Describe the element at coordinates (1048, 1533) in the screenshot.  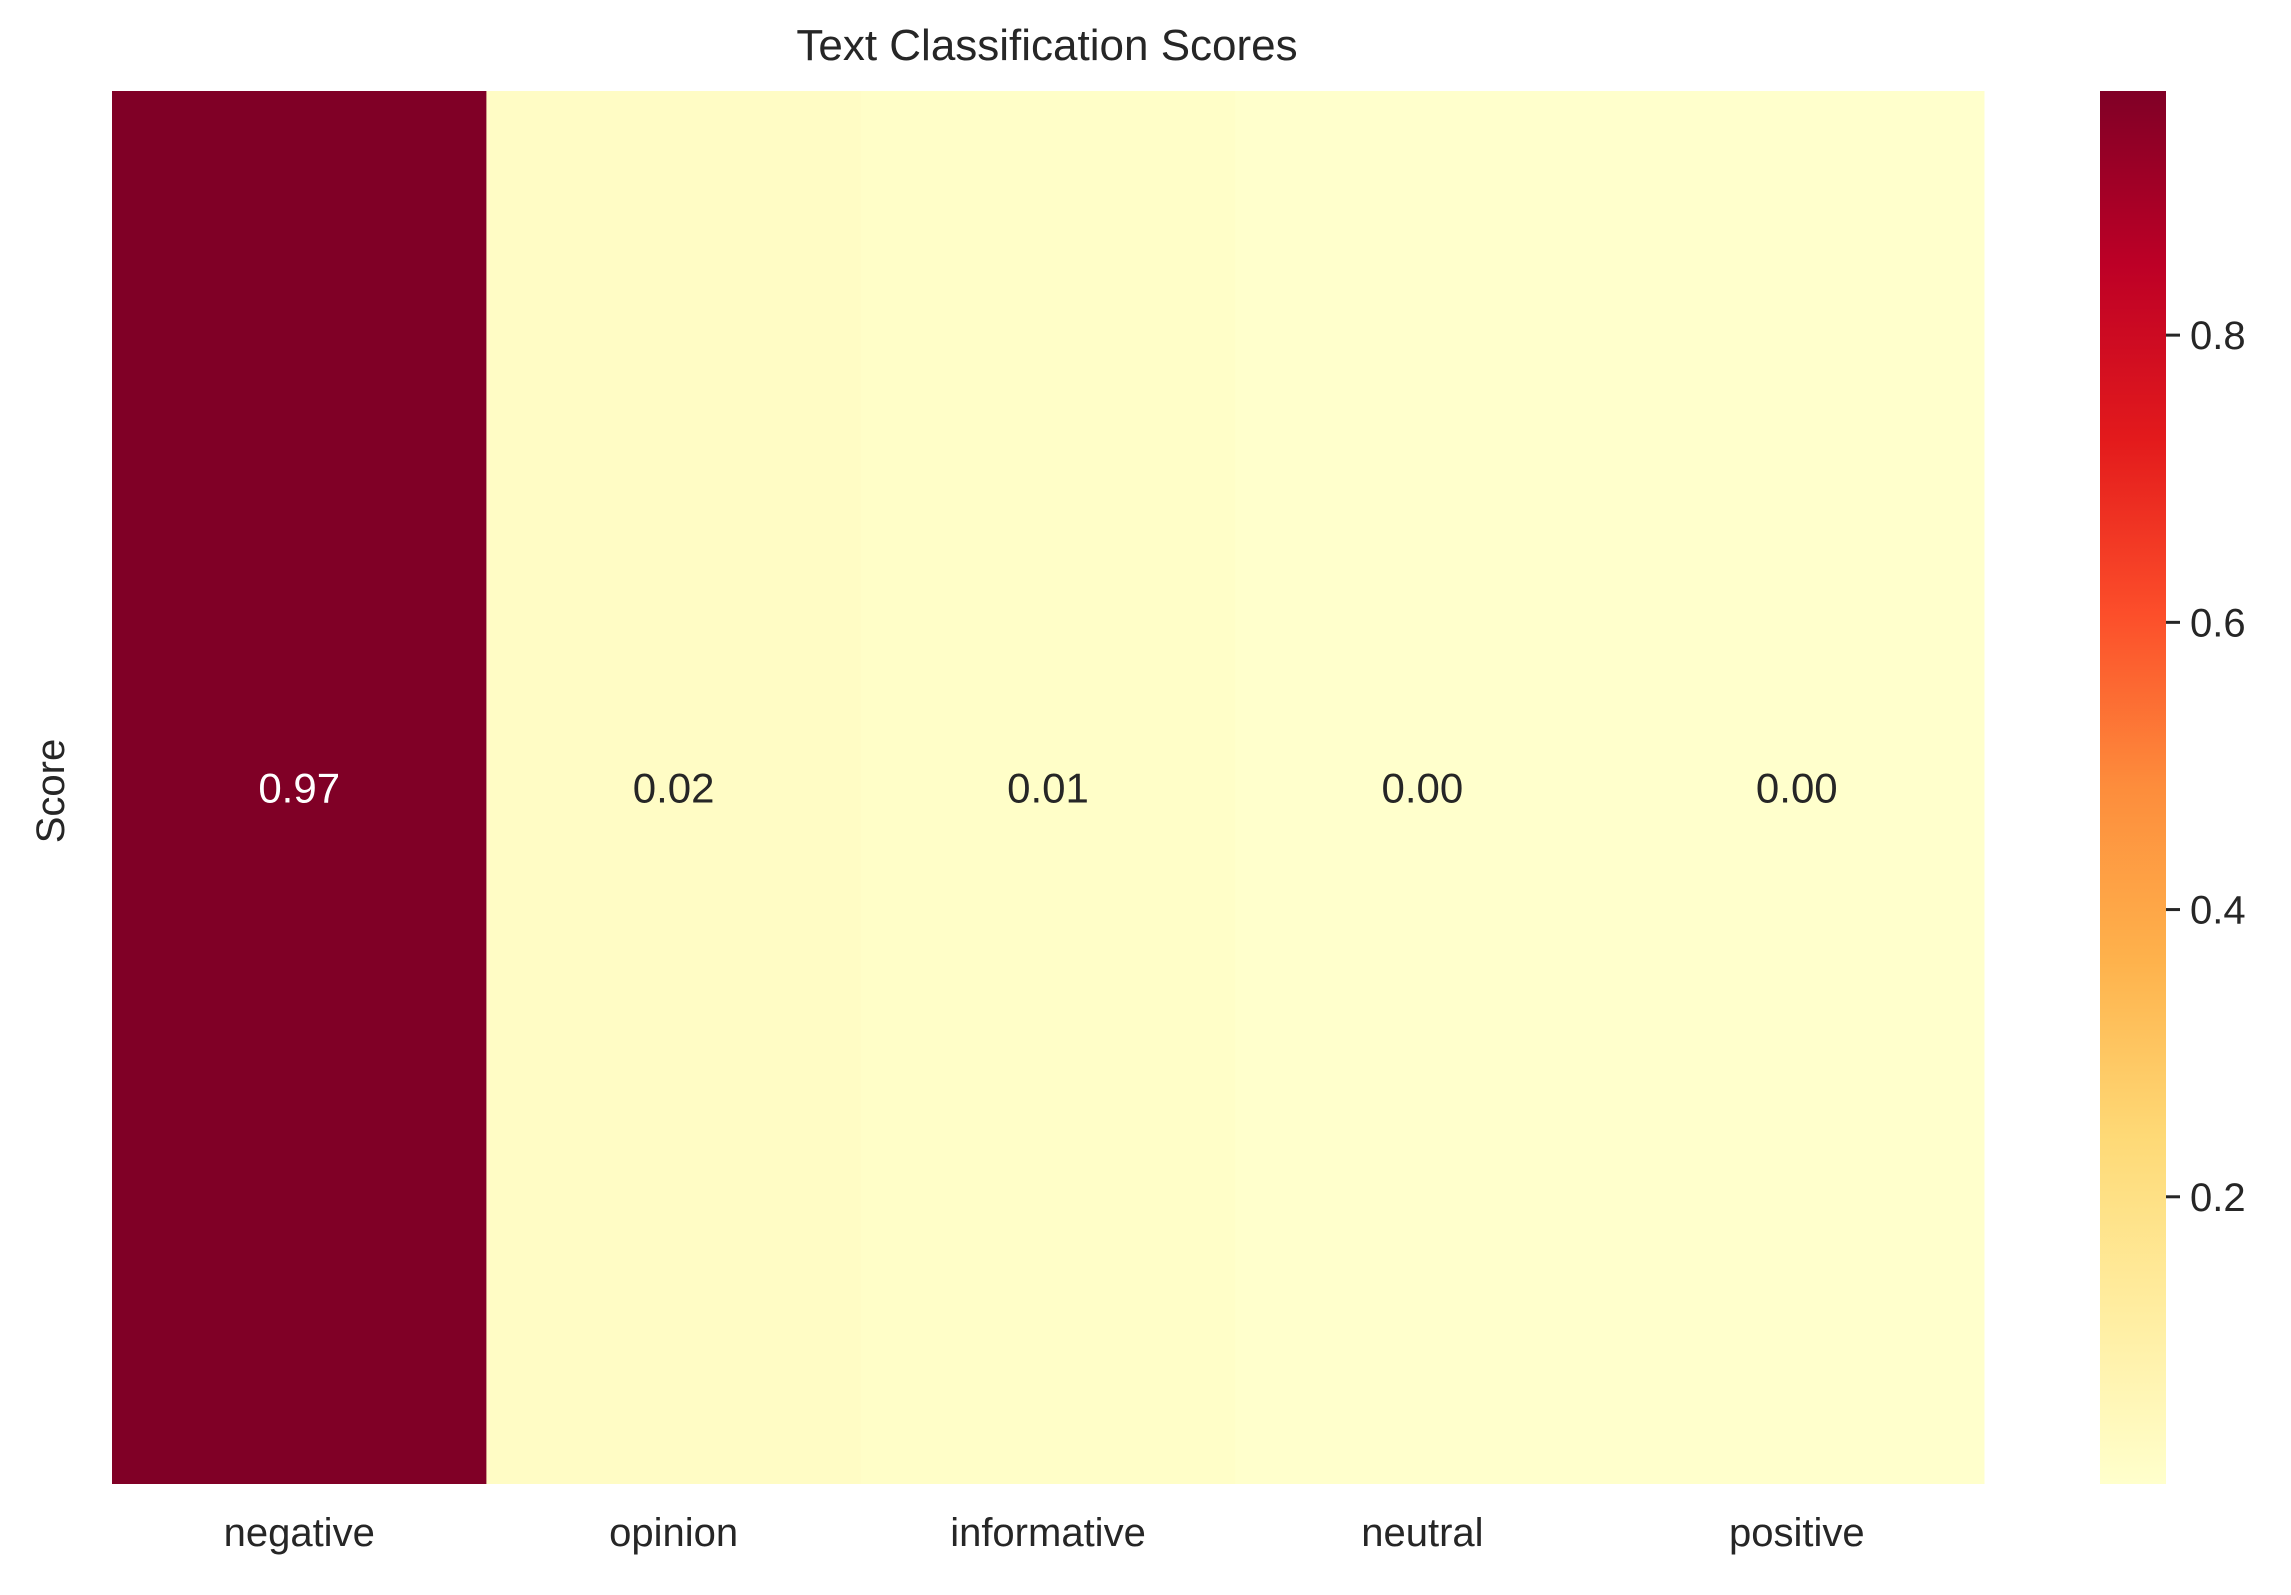
I see `x-tick-label-informative: informative` at that location.